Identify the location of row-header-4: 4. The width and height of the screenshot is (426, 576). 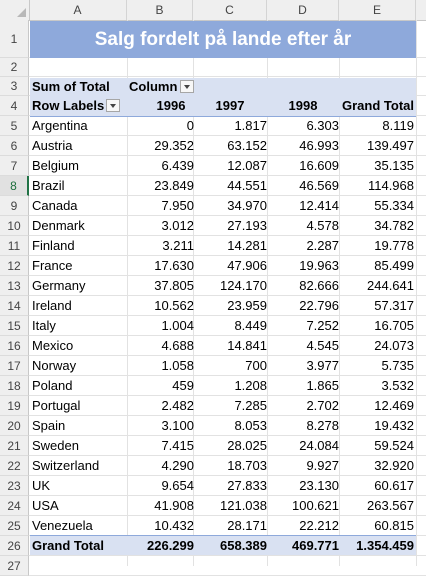
(14, 106).